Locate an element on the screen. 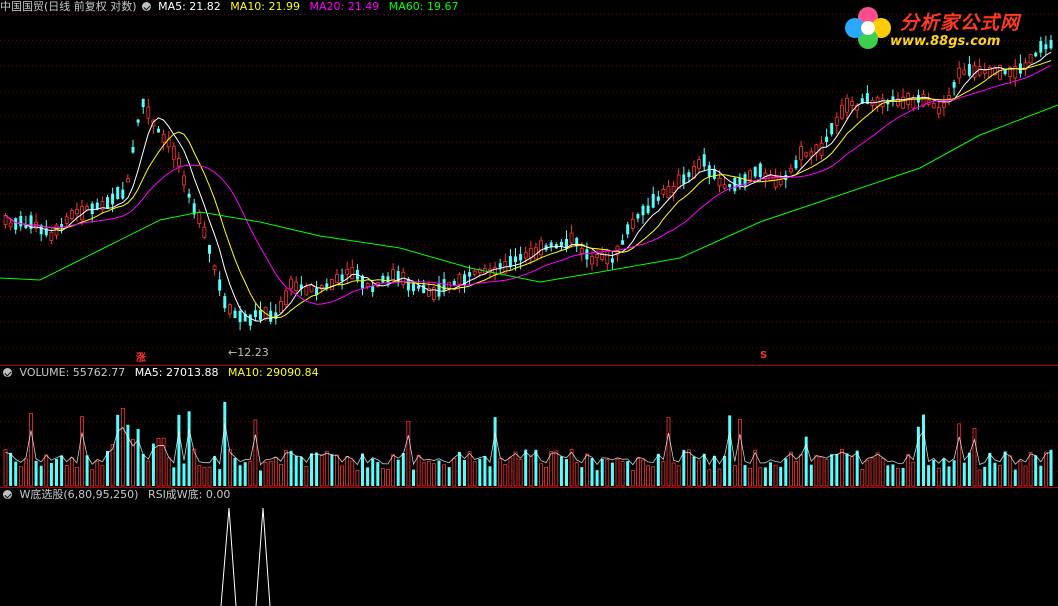 The height and width of the screenshot is (606, 1058). volume-settings-icon is located at coordinates (7, 372).